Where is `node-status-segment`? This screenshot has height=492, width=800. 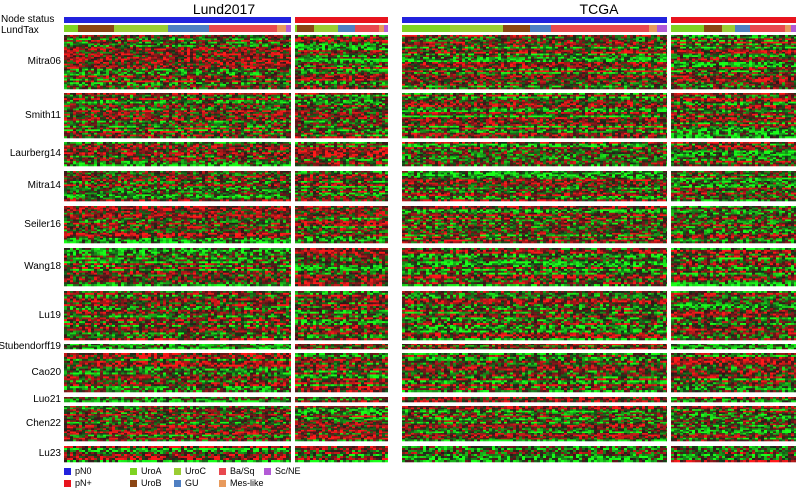
node-status-segment is located at coordinates (177, 20).